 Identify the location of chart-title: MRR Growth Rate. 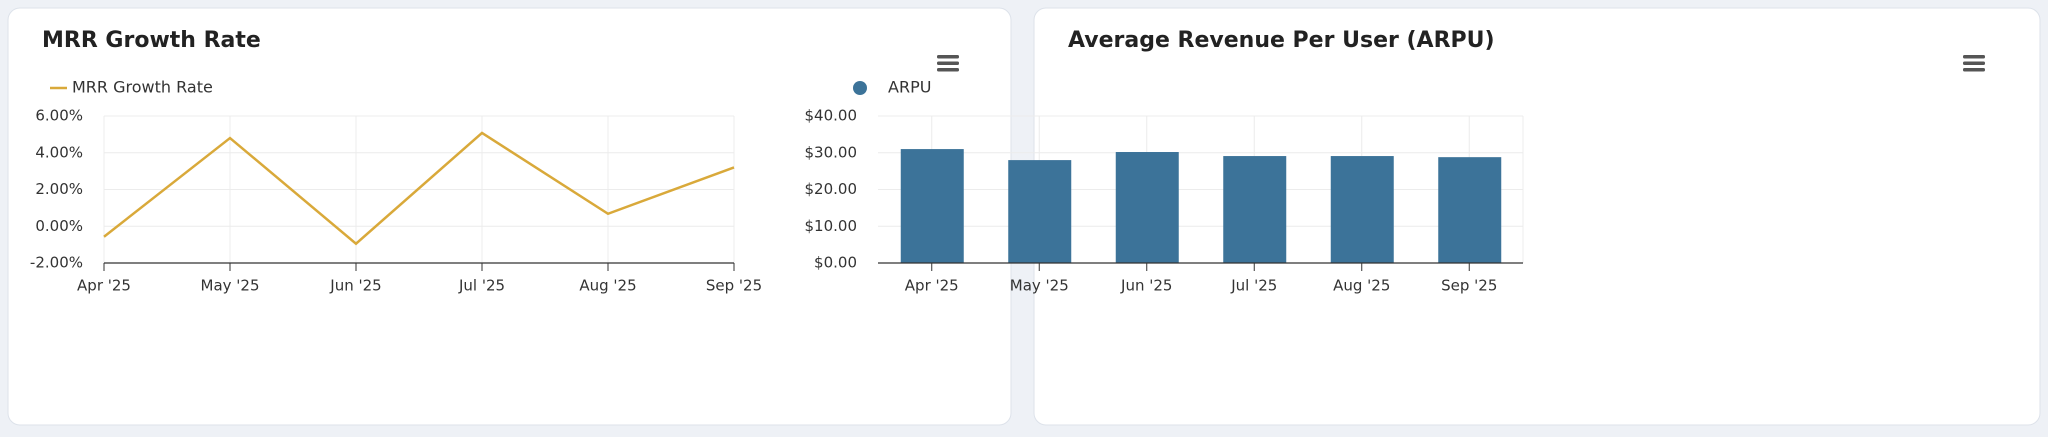
(151, 40).